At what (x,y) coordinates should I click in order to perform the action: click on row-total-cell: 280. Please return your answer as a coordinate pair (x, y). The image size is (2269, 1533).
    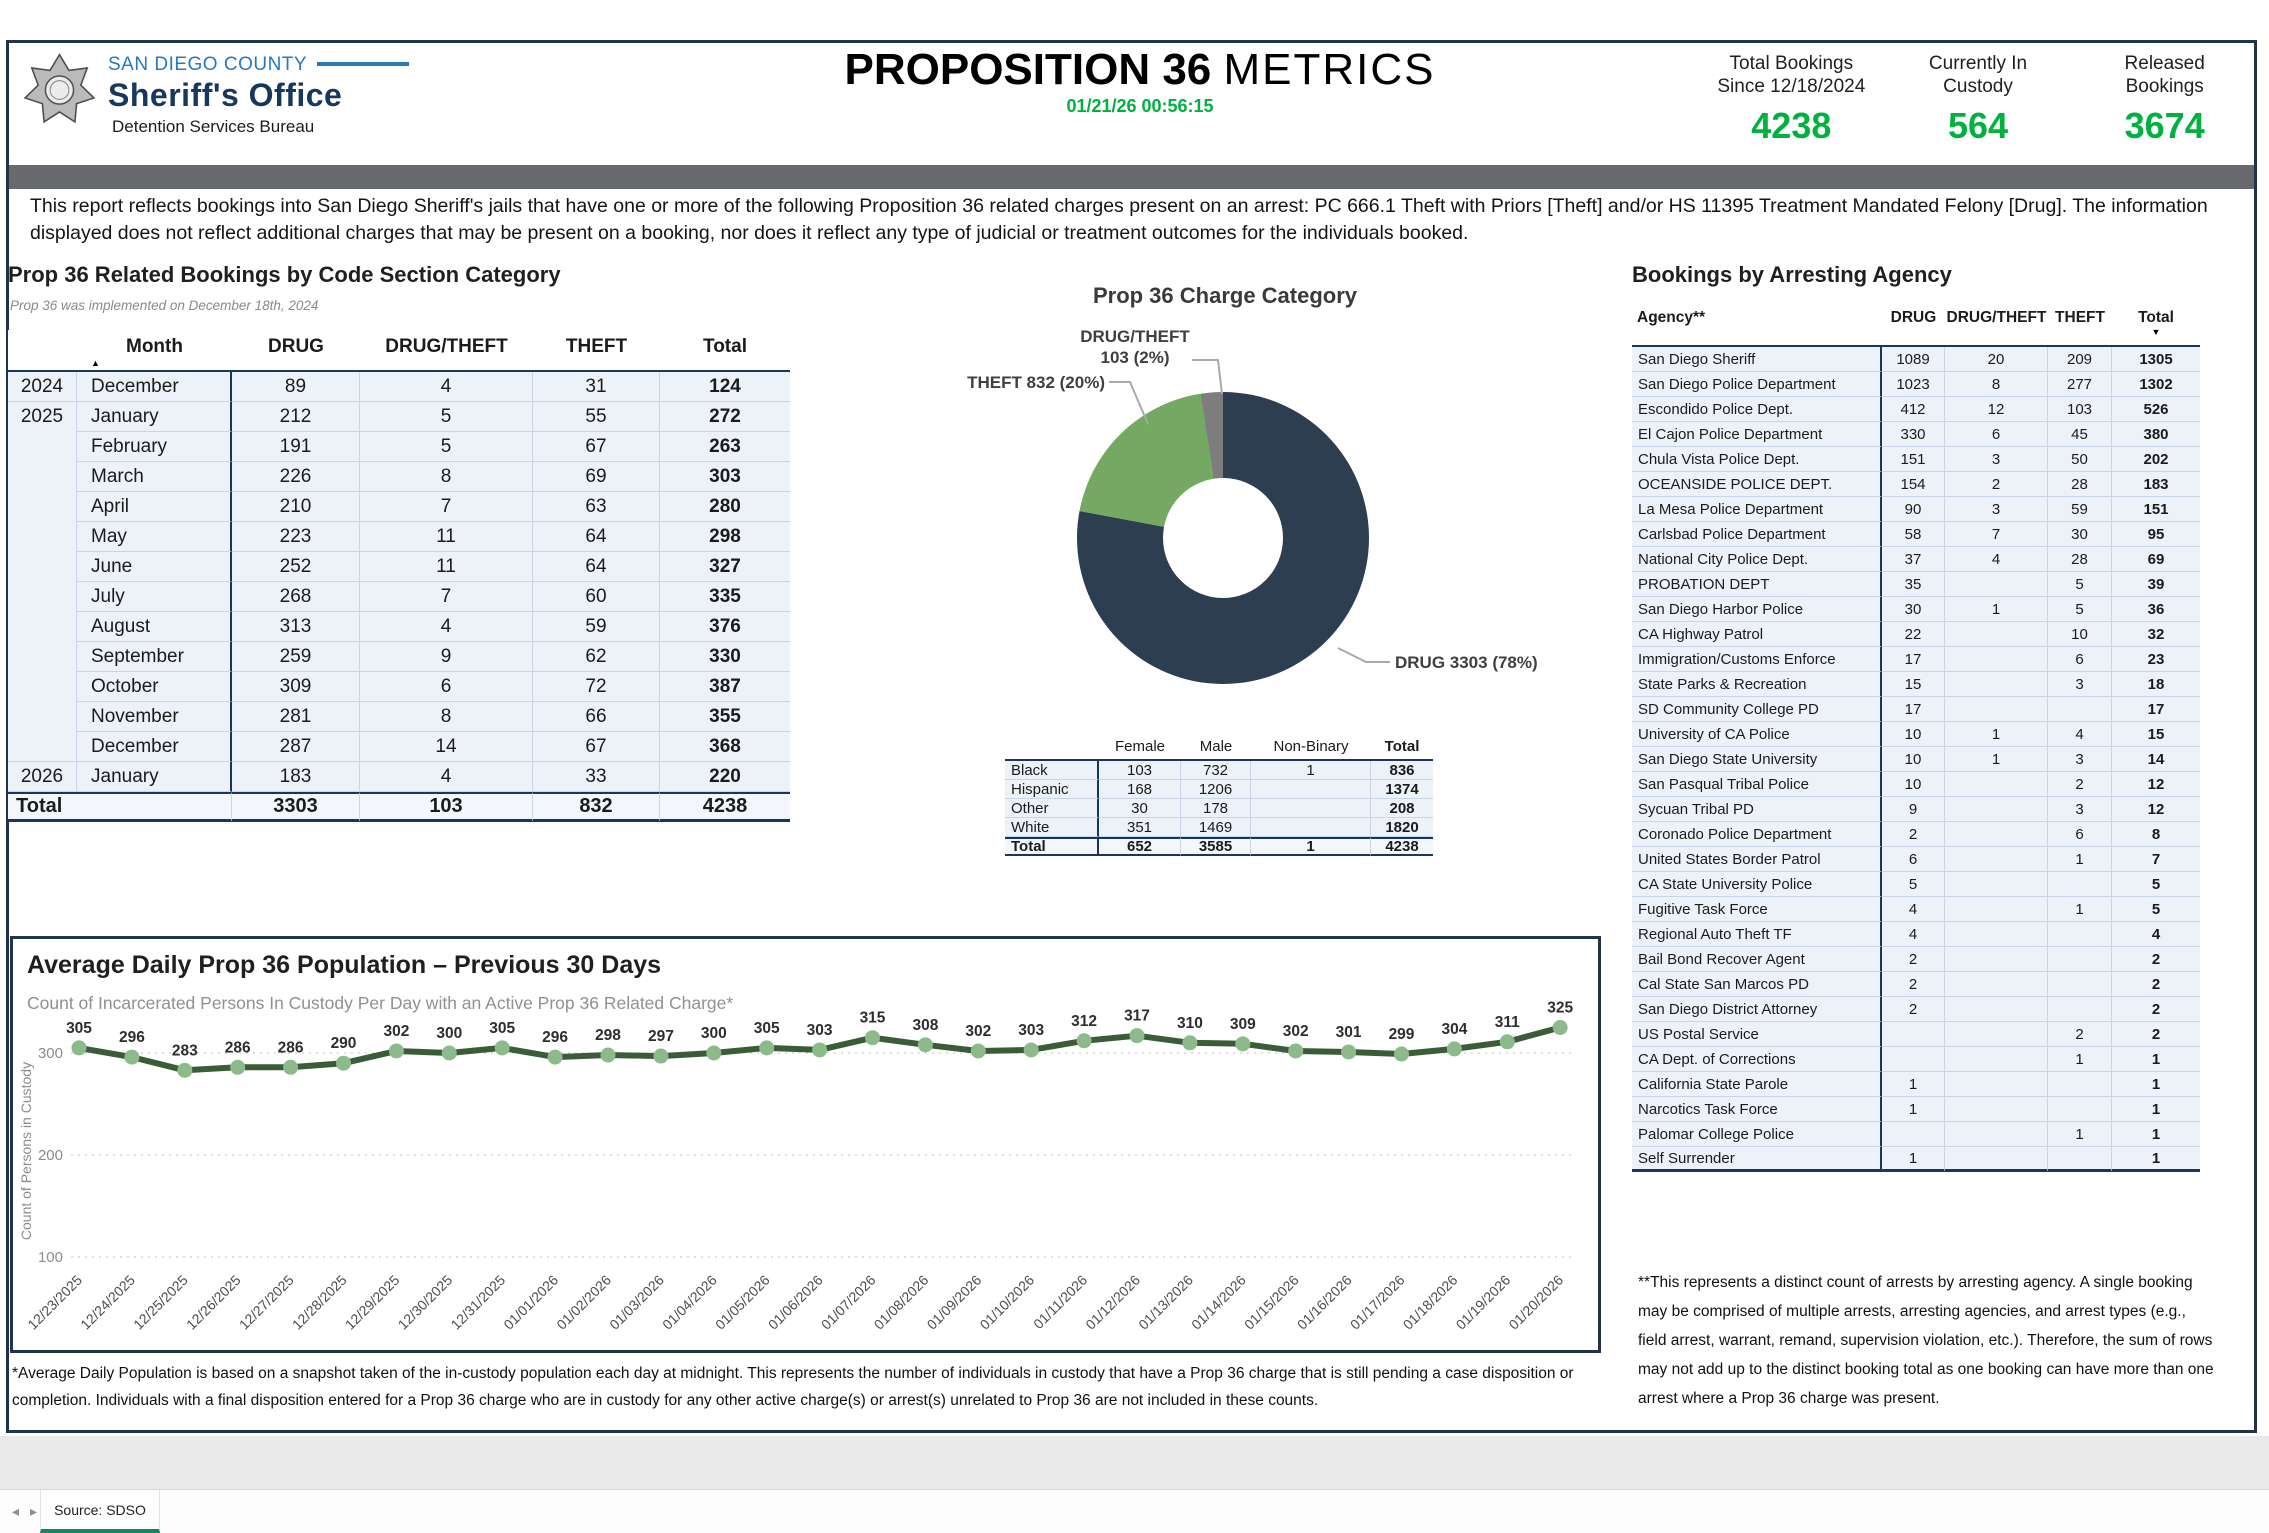
    Looking at the image, I should click on (725, 507).